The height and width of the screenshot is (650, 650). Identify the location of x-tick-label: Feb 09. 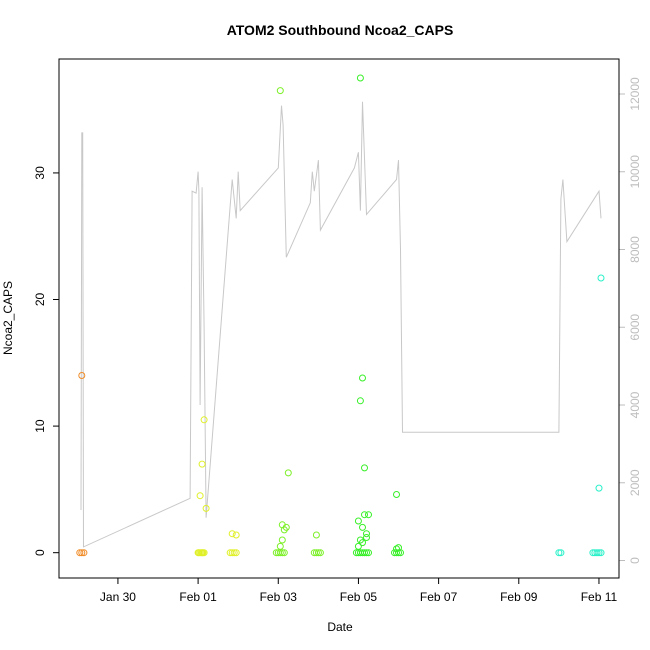
(519, 597).